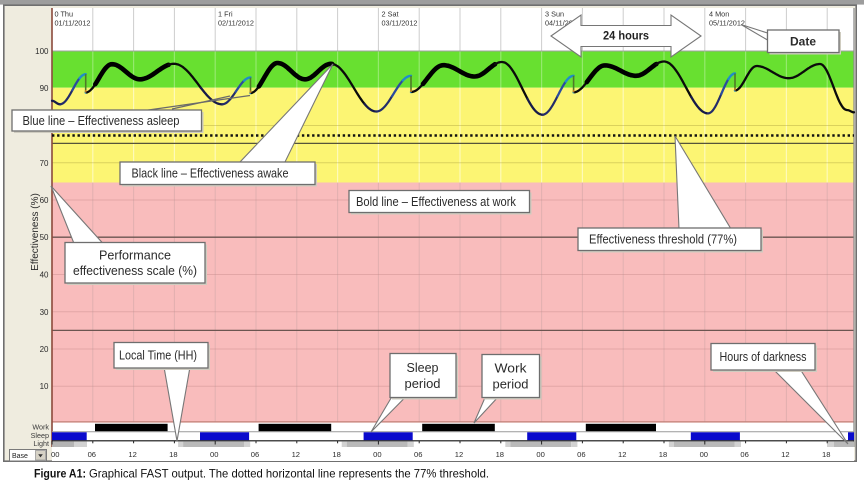  What do you see at coordinates (719, 14) in the screenshot?
I see `svg-text: 4 Mon` at bounding box center [719, 14].